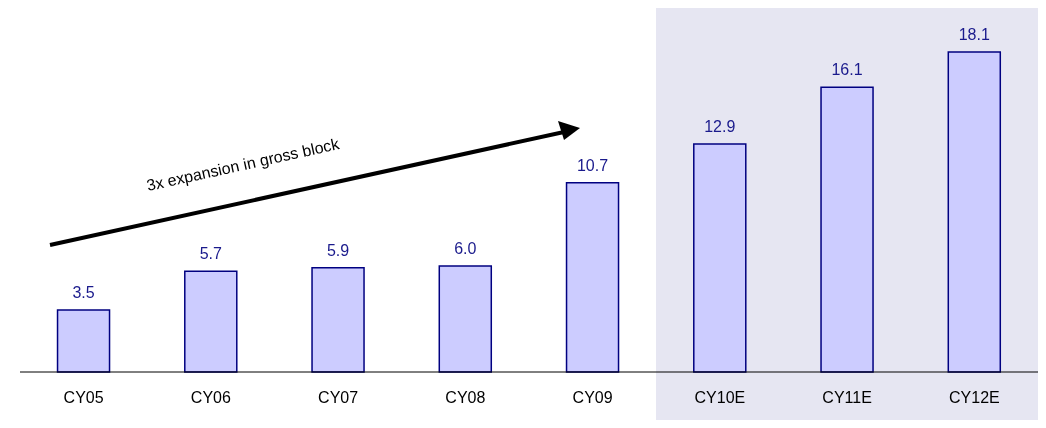 This screenshot has width=1046, height=428. Describe the element at coordinates (210, 398) in the screenshot. I see `x-tick-label: CY06` at that location.